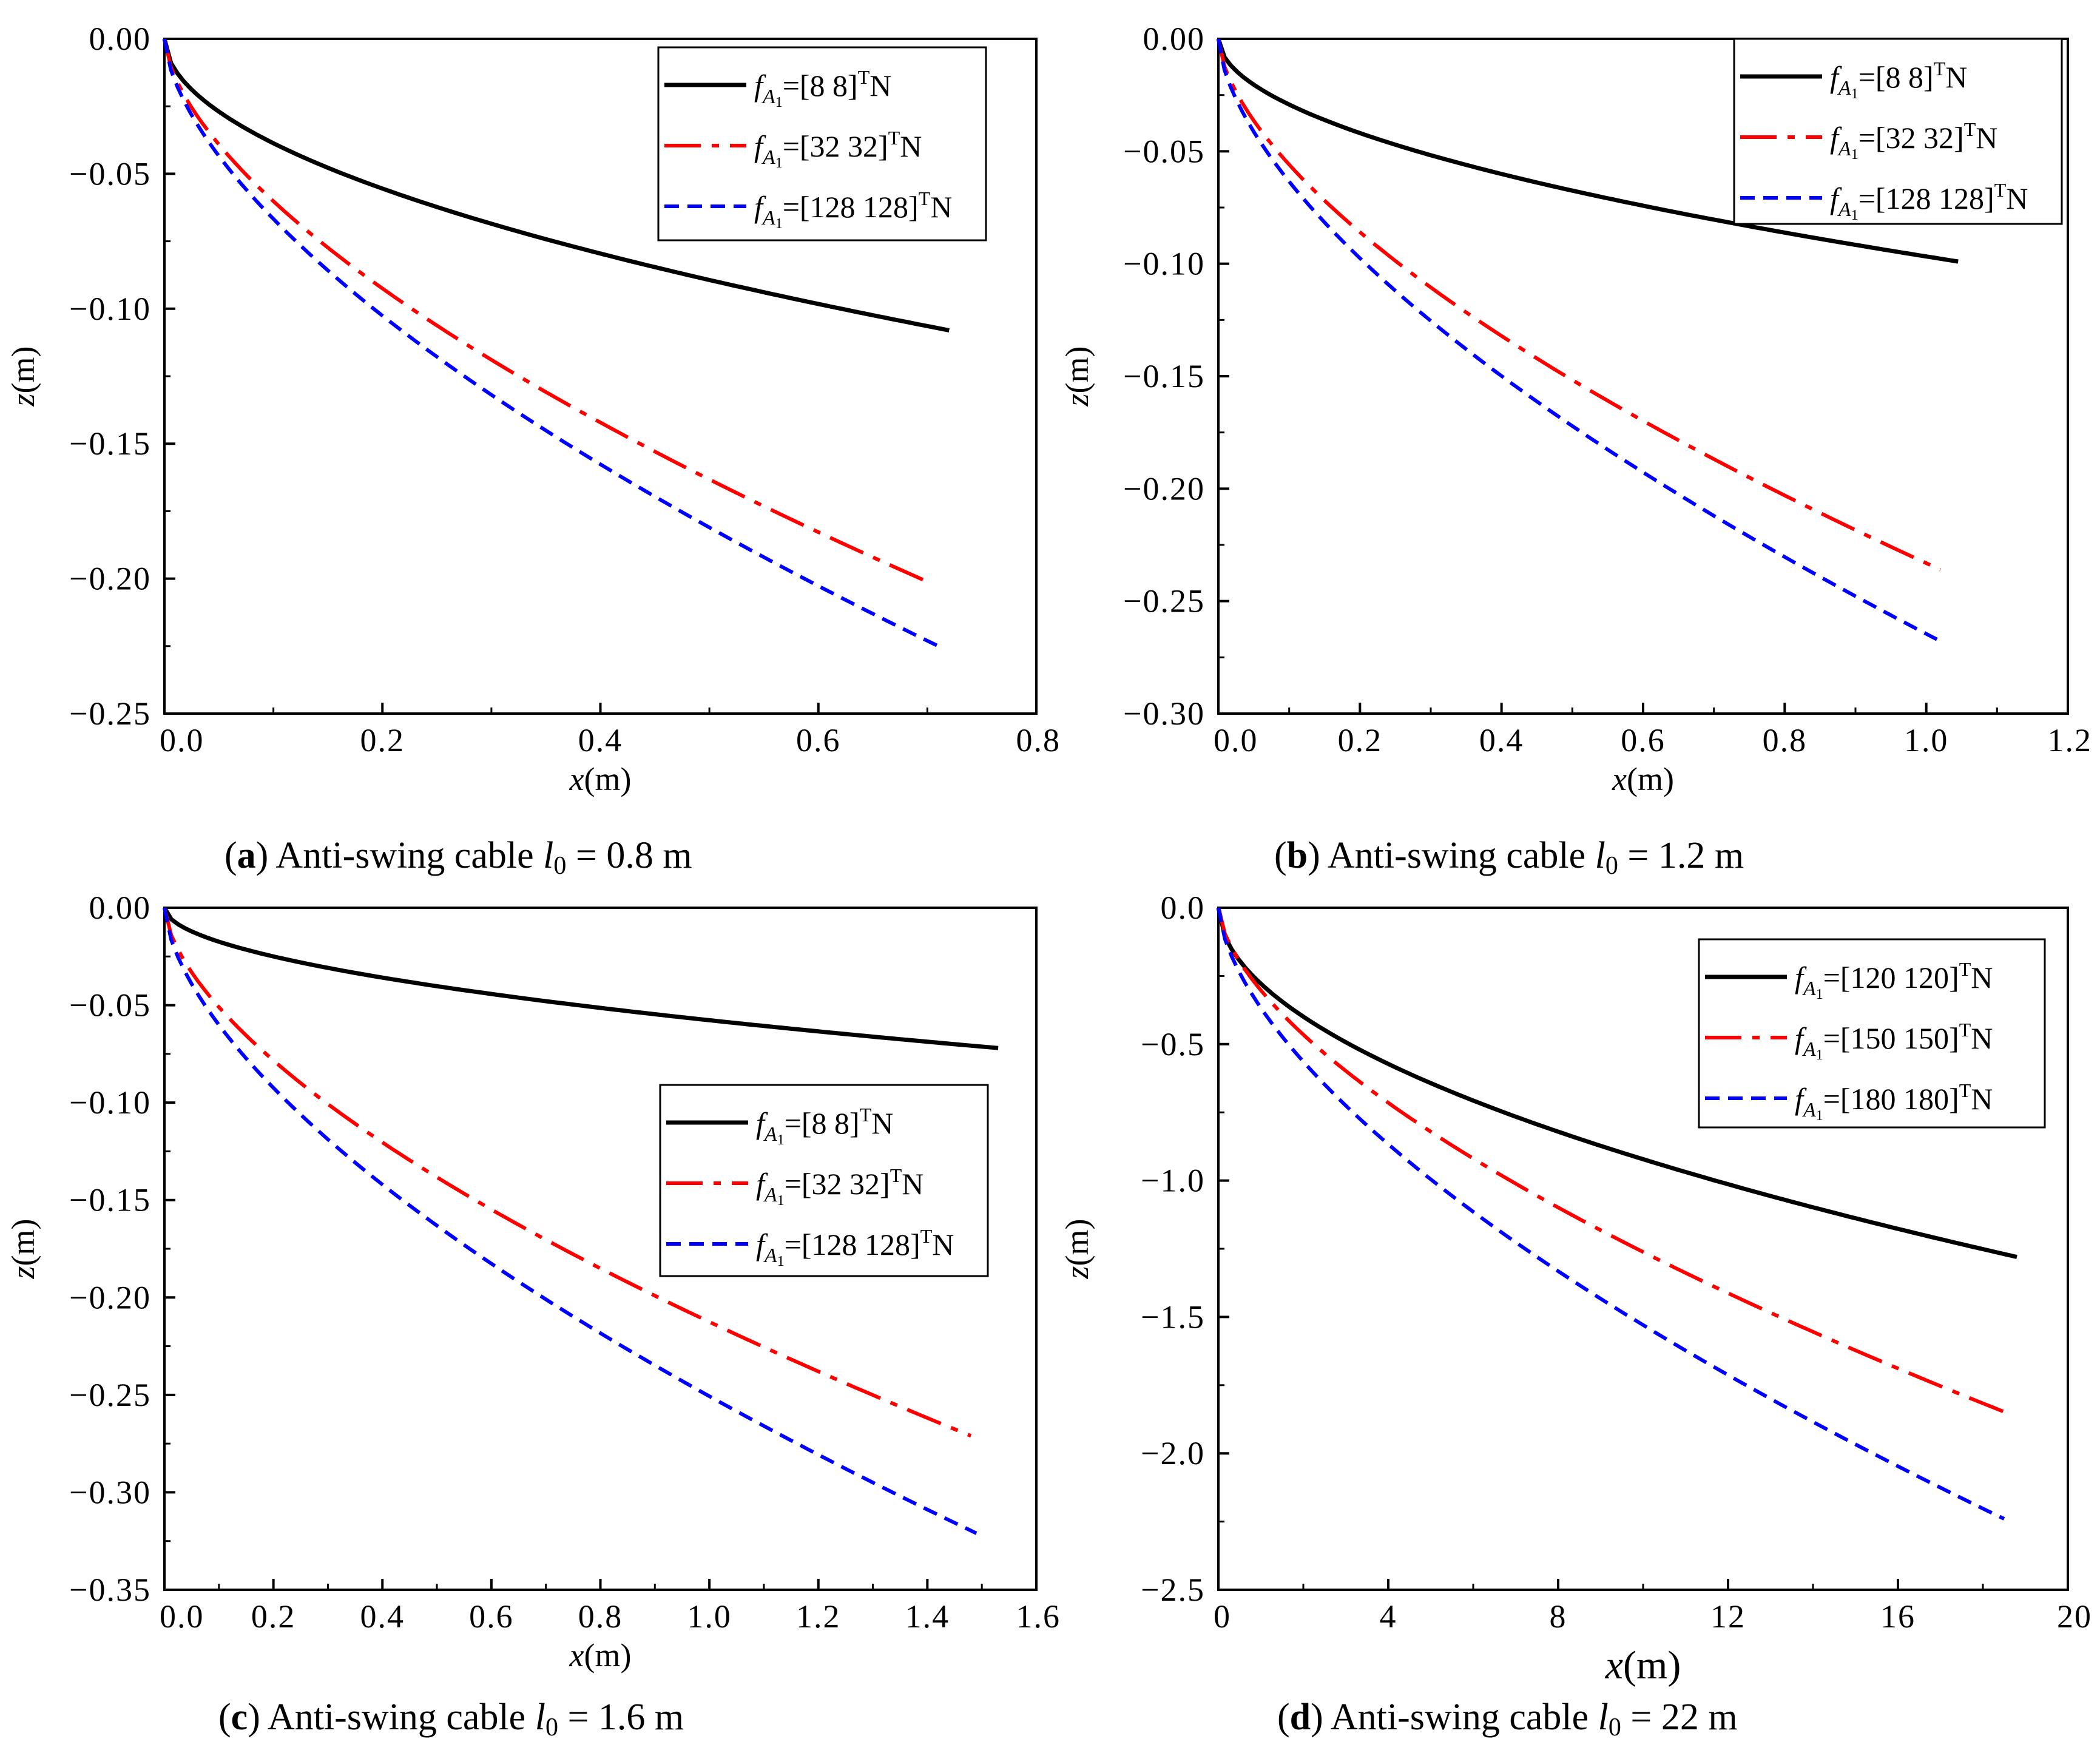  I want to click on panel-caption: (a) Anti-swing cable l0 = 0.8 m, so click(458, 858).